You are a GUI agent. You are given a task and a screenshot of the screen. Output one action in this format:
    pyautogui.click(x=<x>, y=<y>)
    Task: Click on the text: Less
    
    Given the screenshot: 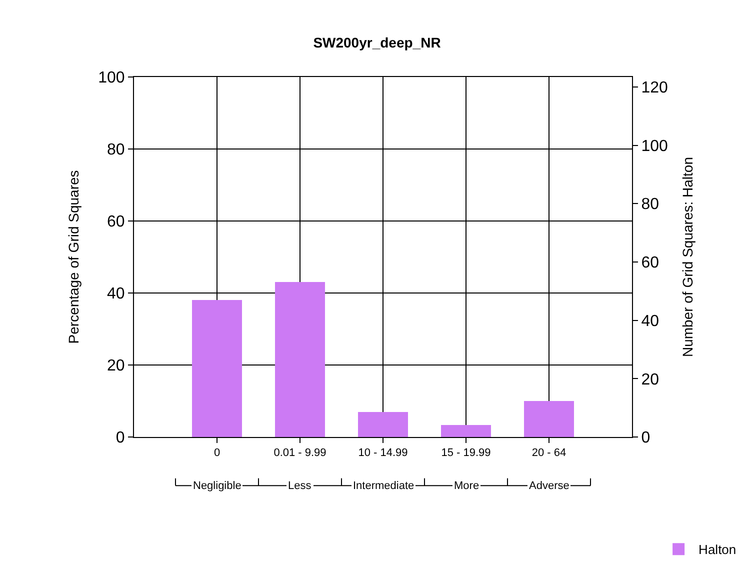 What is the action you would take?
    pyautogui.click(x=300, y=486)
    